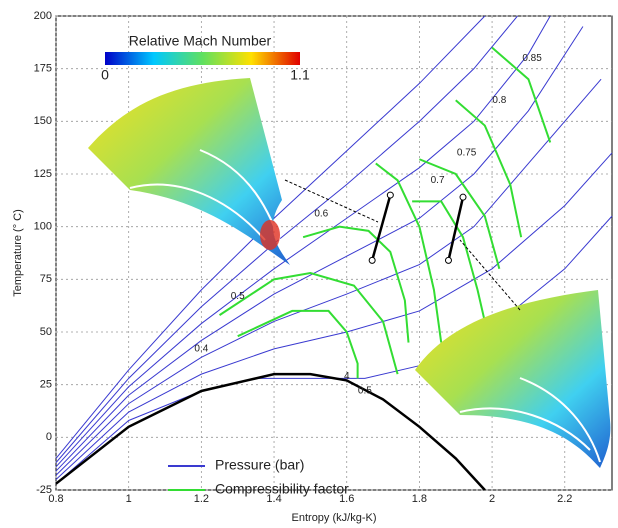 This screenshot has height=528, width=618. Describe the element at coordinates (43, 121) in the screenshot. I see `y-tick-label: 150` at that location.